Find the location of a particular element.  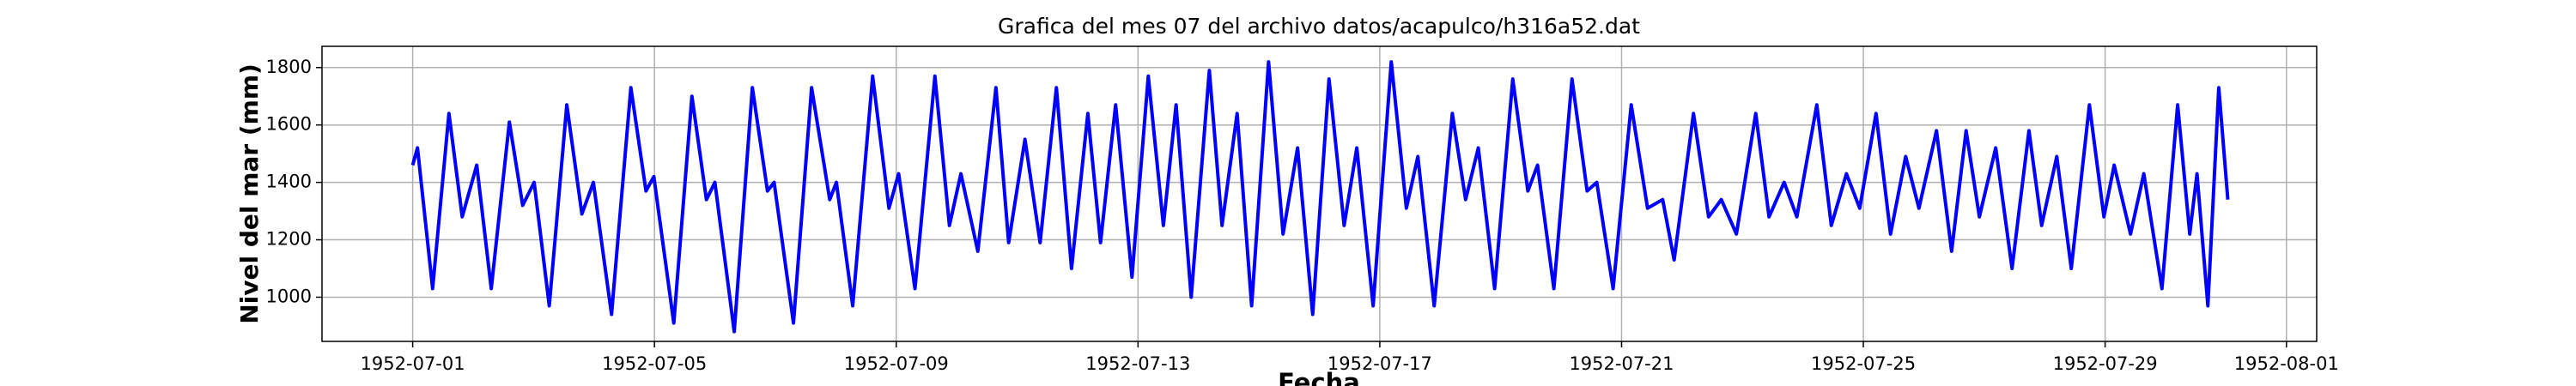

y-tick-label: 1800 is located at coordinates (289, 67).